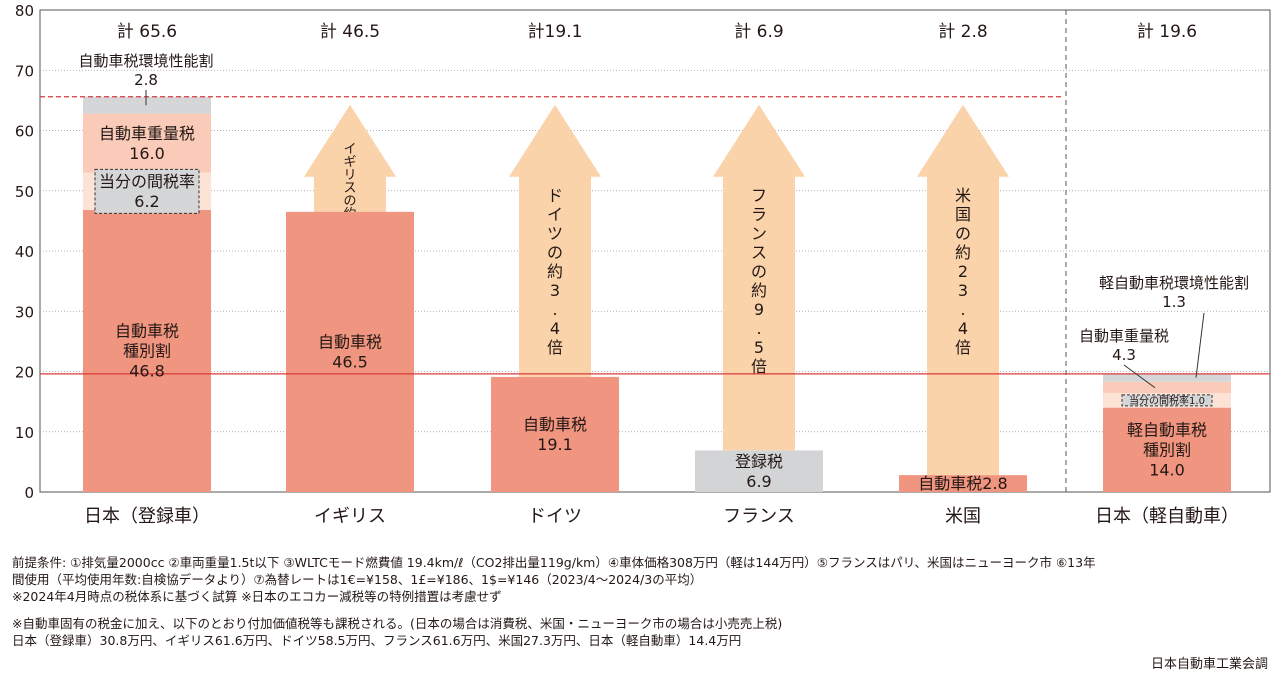  I want to click on annotation-label: 自動車税環境性能割, so click(145, 61).